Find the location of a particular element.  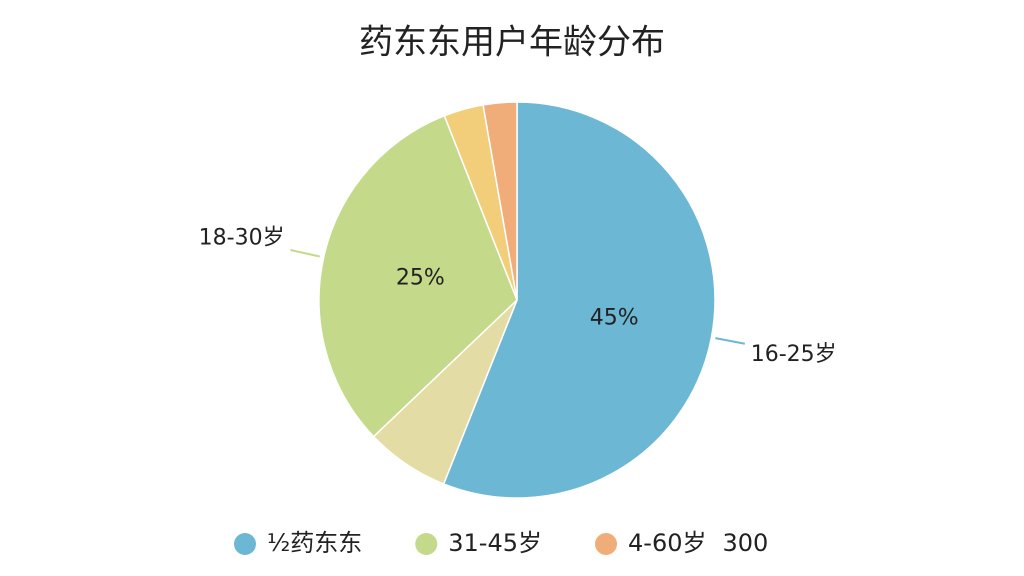

value-label: 45% is located at coordinates (614, 318).